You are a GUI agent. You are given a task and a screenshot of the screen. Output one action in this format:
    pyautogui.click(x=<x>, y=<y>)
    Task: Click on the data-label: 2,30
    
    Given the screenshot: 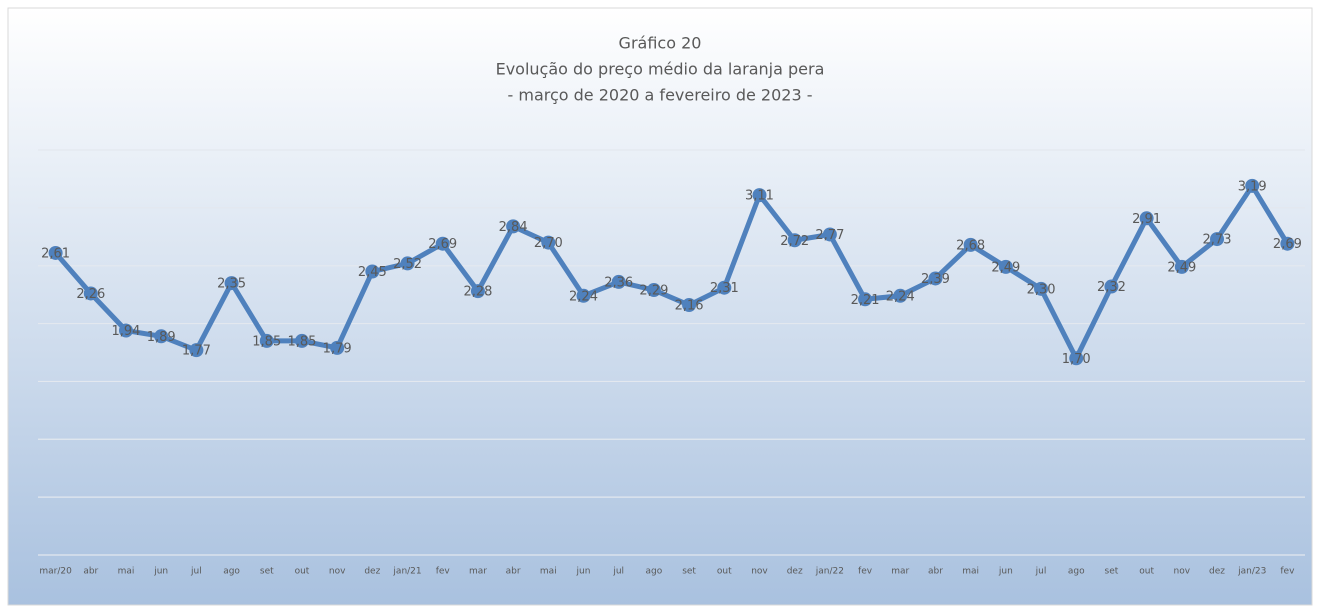 What is the action you would take?
    pyautogui.click(x=1041, y=289)
    